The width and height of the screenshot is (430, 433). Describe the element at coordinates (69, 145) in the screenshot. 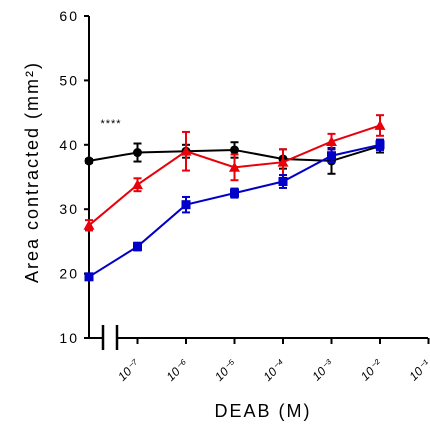

I see `y-tick-label: 40` at that location.